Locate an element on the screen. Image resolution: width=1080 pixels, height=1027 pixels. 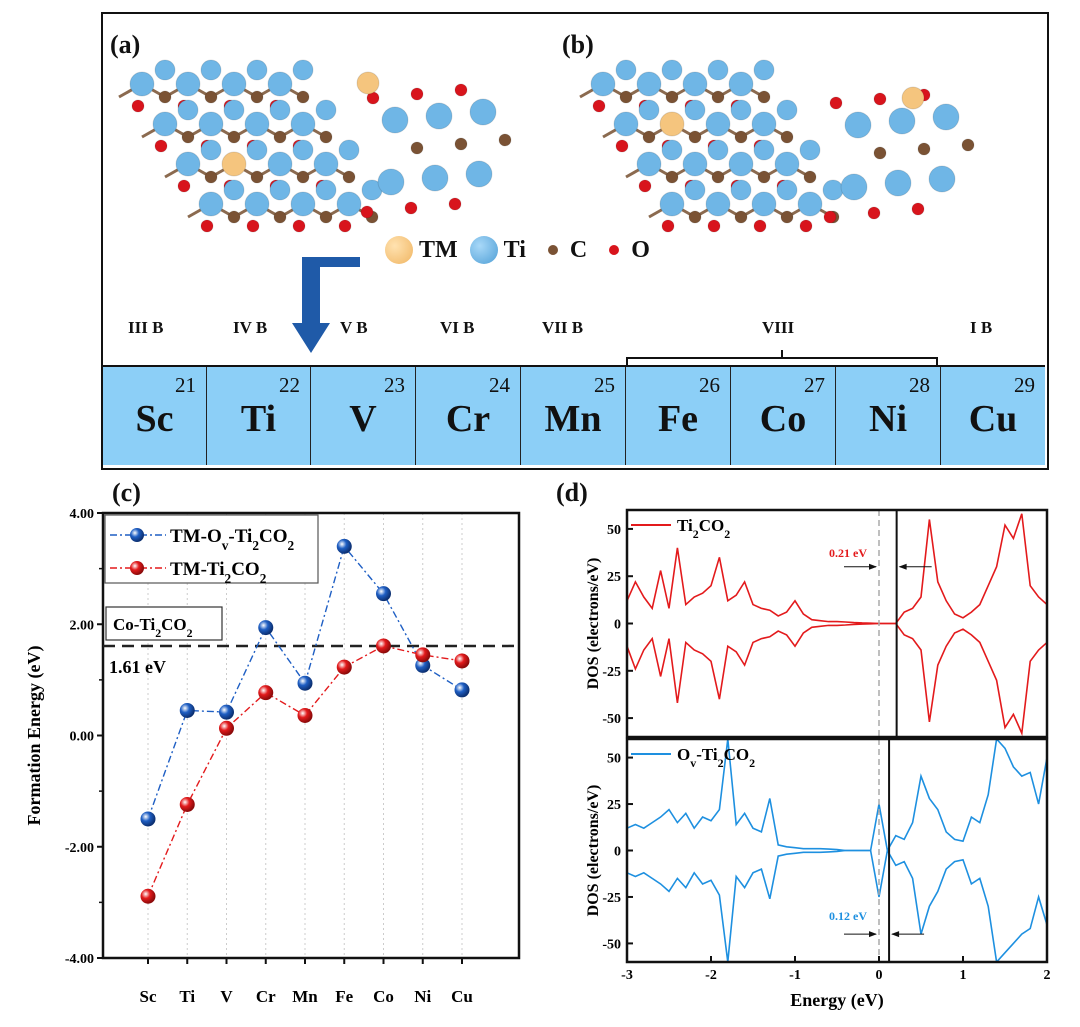
element-symbol: Cr is located at coordinates (468, 419).